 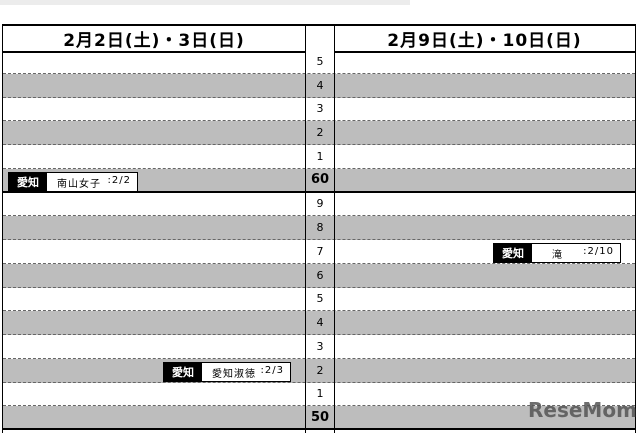 What do you see at coordinates (582, 410) in the screenshot?
I see `resemom-logo: ReseMom` at bounding box center [582, 410].